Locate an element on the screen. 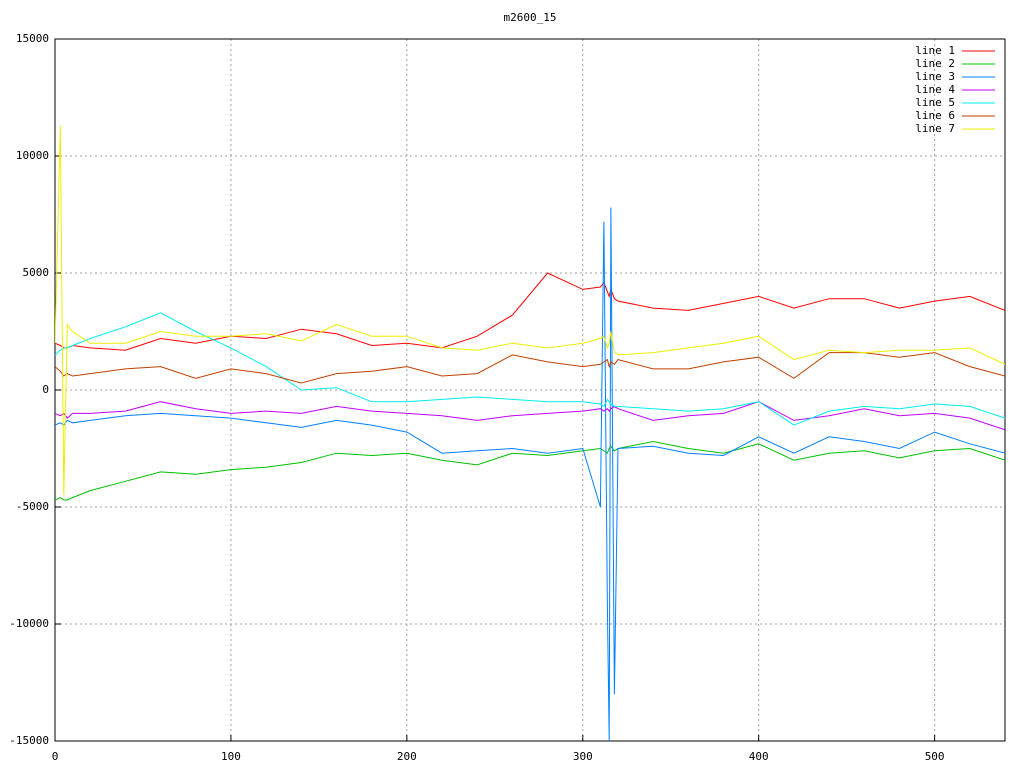  y-tick-label: 5000 is located at coordinates (36, 272).